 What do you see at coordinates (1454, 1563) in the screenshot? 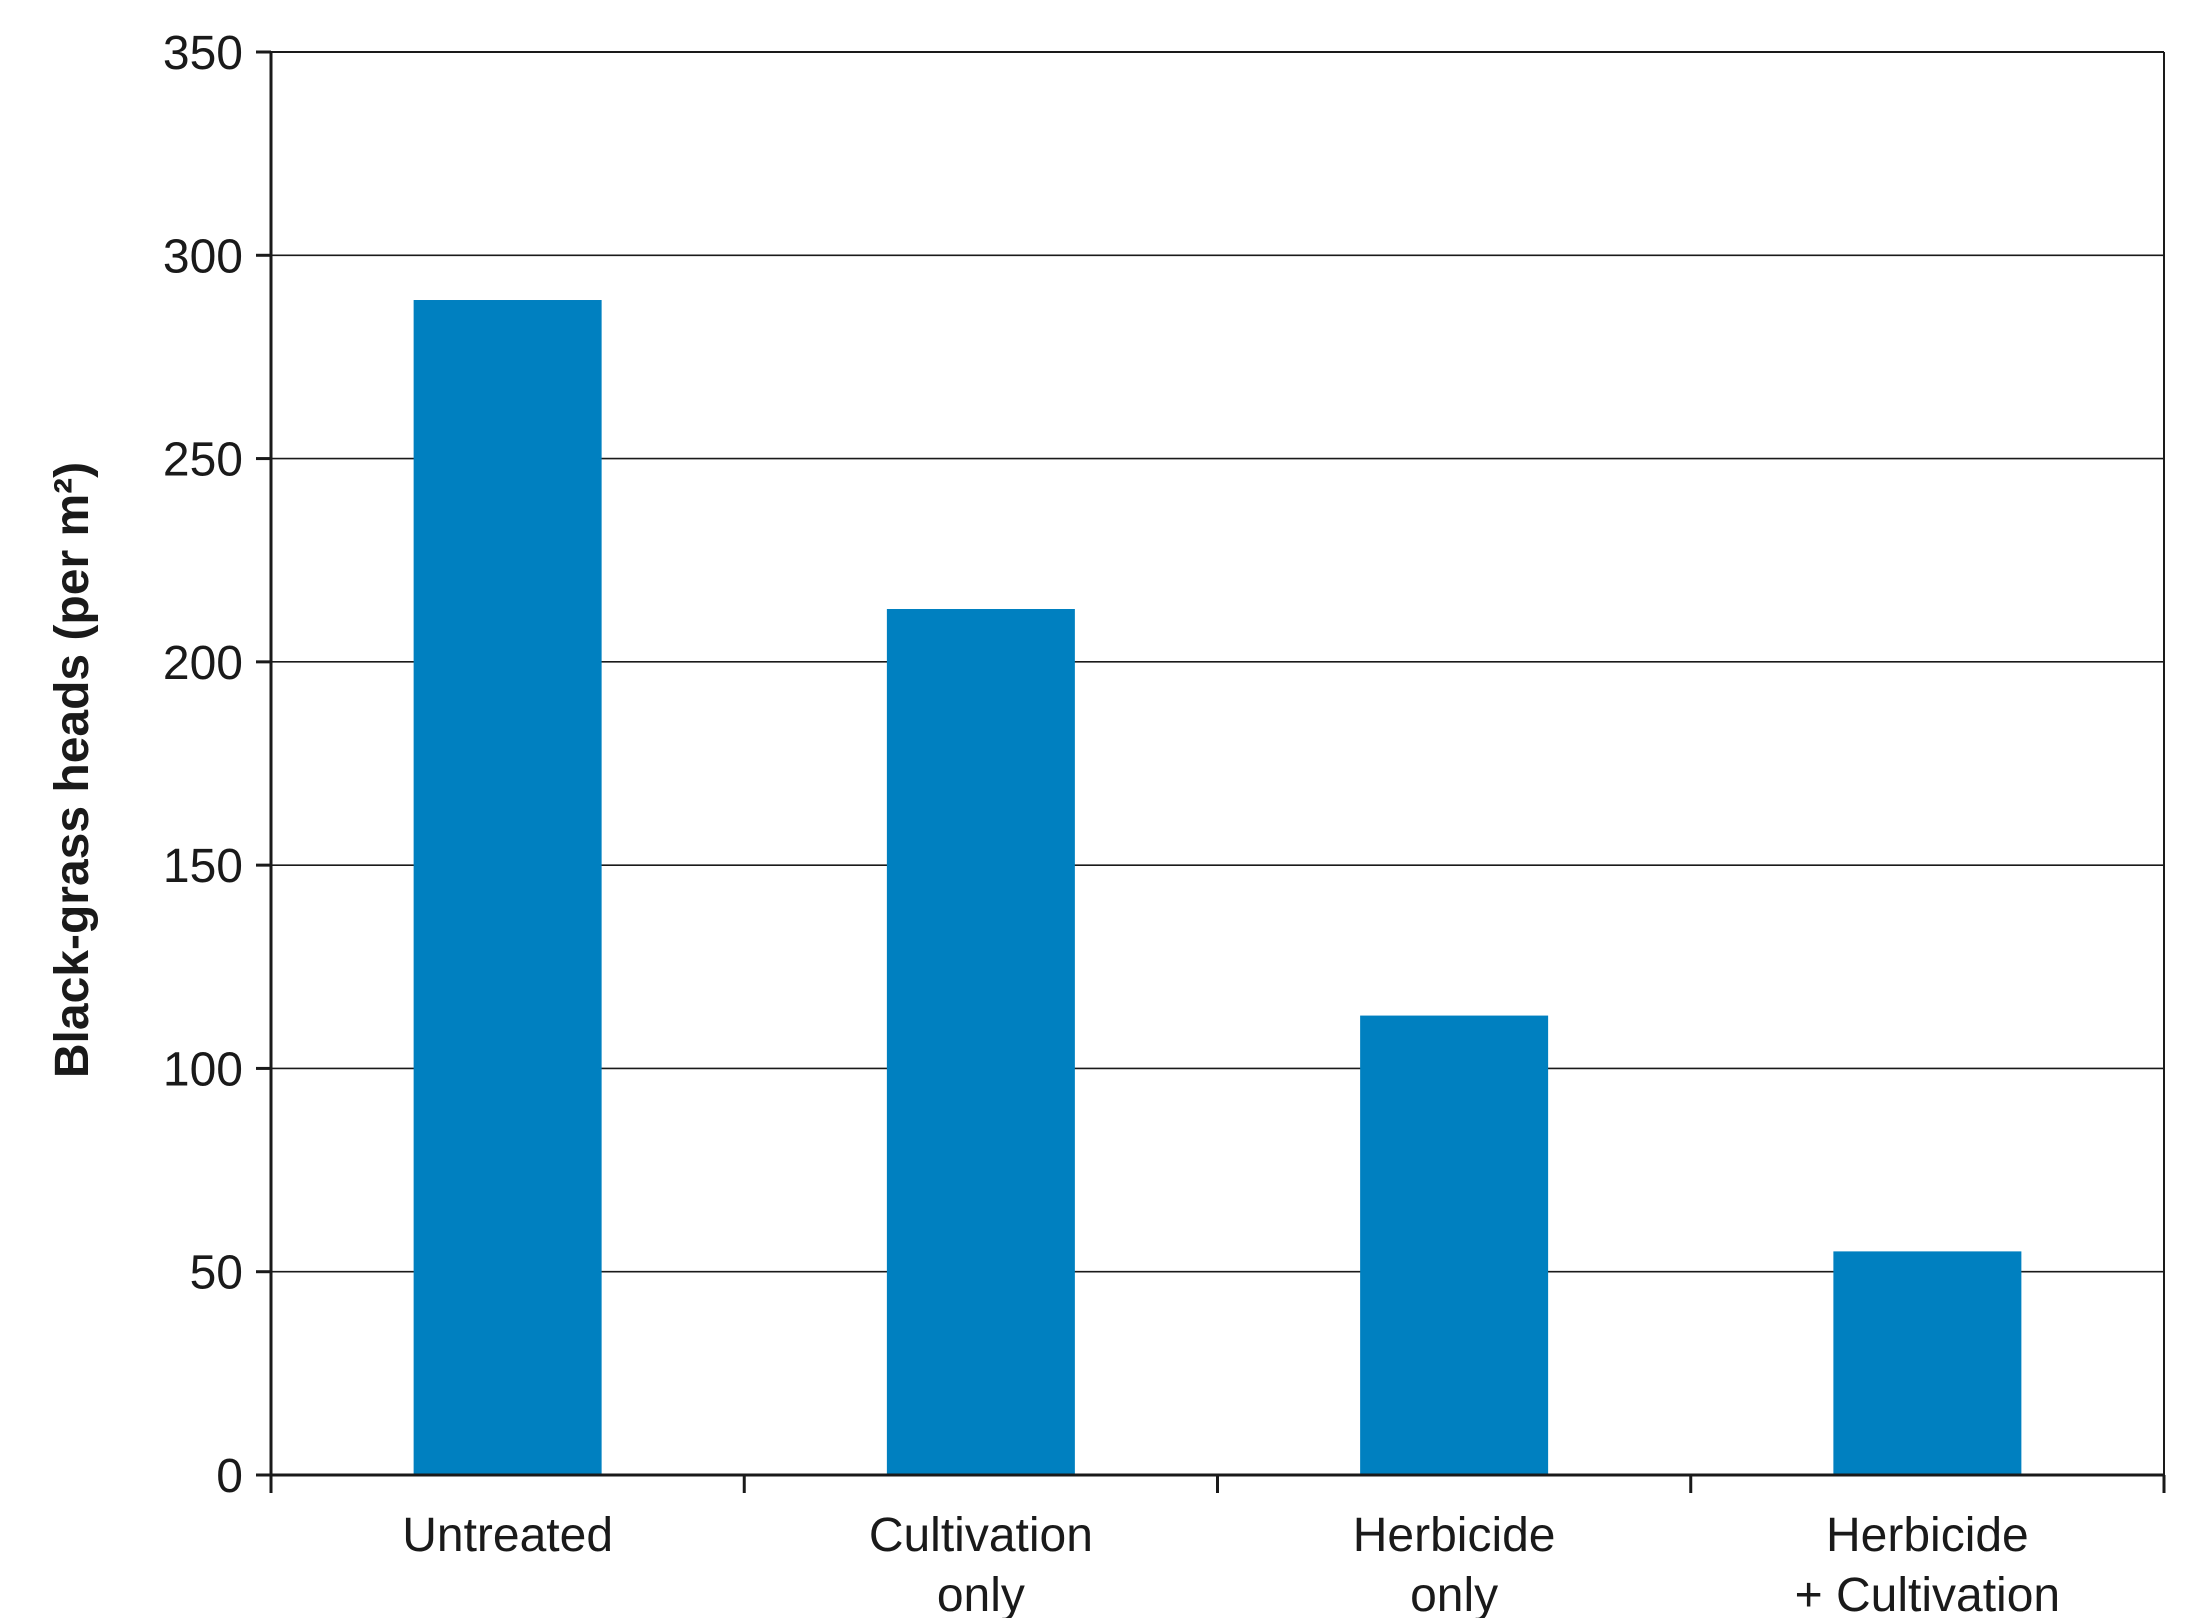
I see `x-category-label: Herbicide only` at bounding box center [1454, 1563].